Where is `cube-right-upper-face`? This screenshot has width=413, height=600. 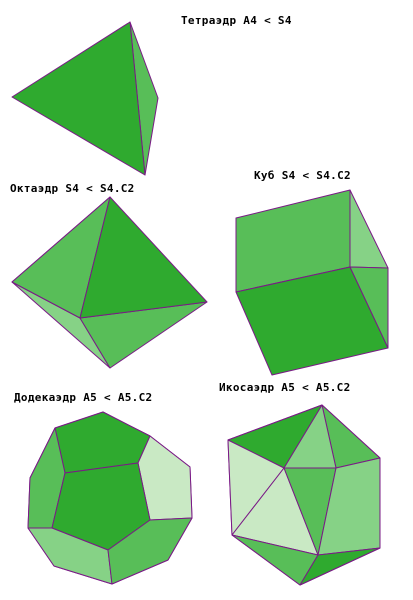 cube-right-upper-face is located at coordinates (369, 229).